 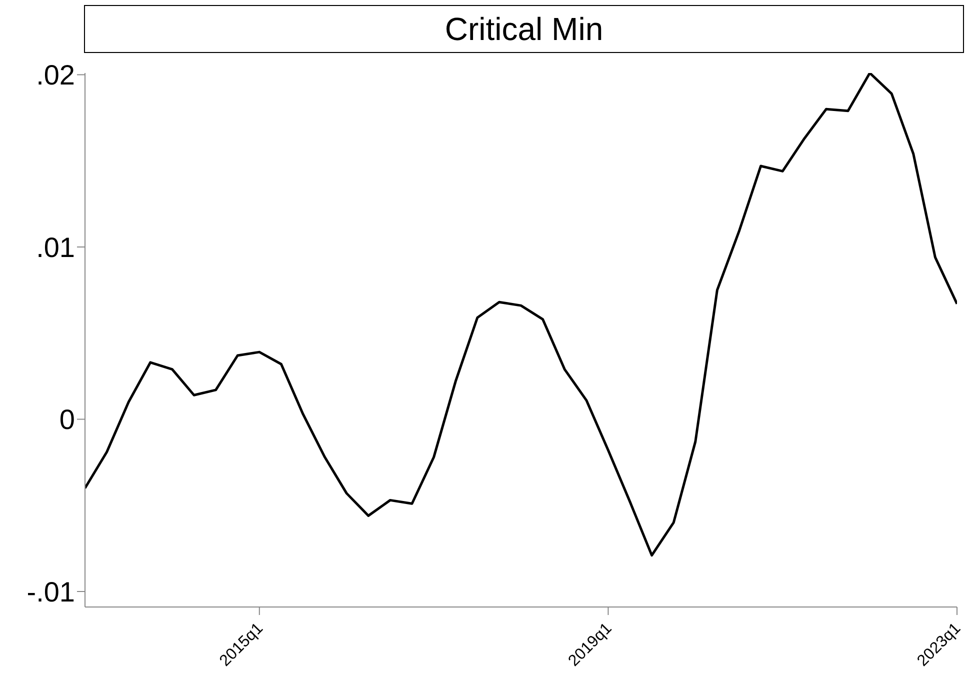 I want to click on chart-title: Critical Min, so click(x=524, y=29).